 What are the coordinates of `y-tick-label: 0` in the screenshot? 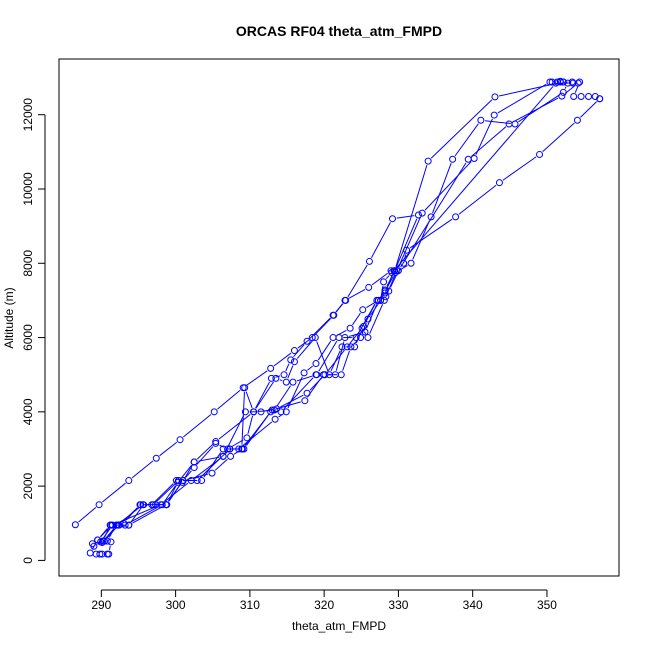 It's located at (28, 560).